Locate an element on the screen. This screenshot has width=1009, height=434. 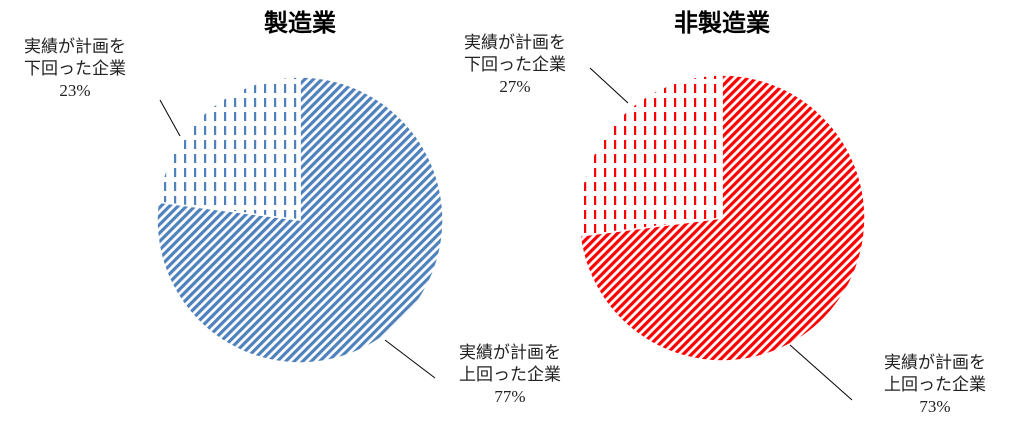
chart-title: 製造業 is located at coordinates (300, 23).